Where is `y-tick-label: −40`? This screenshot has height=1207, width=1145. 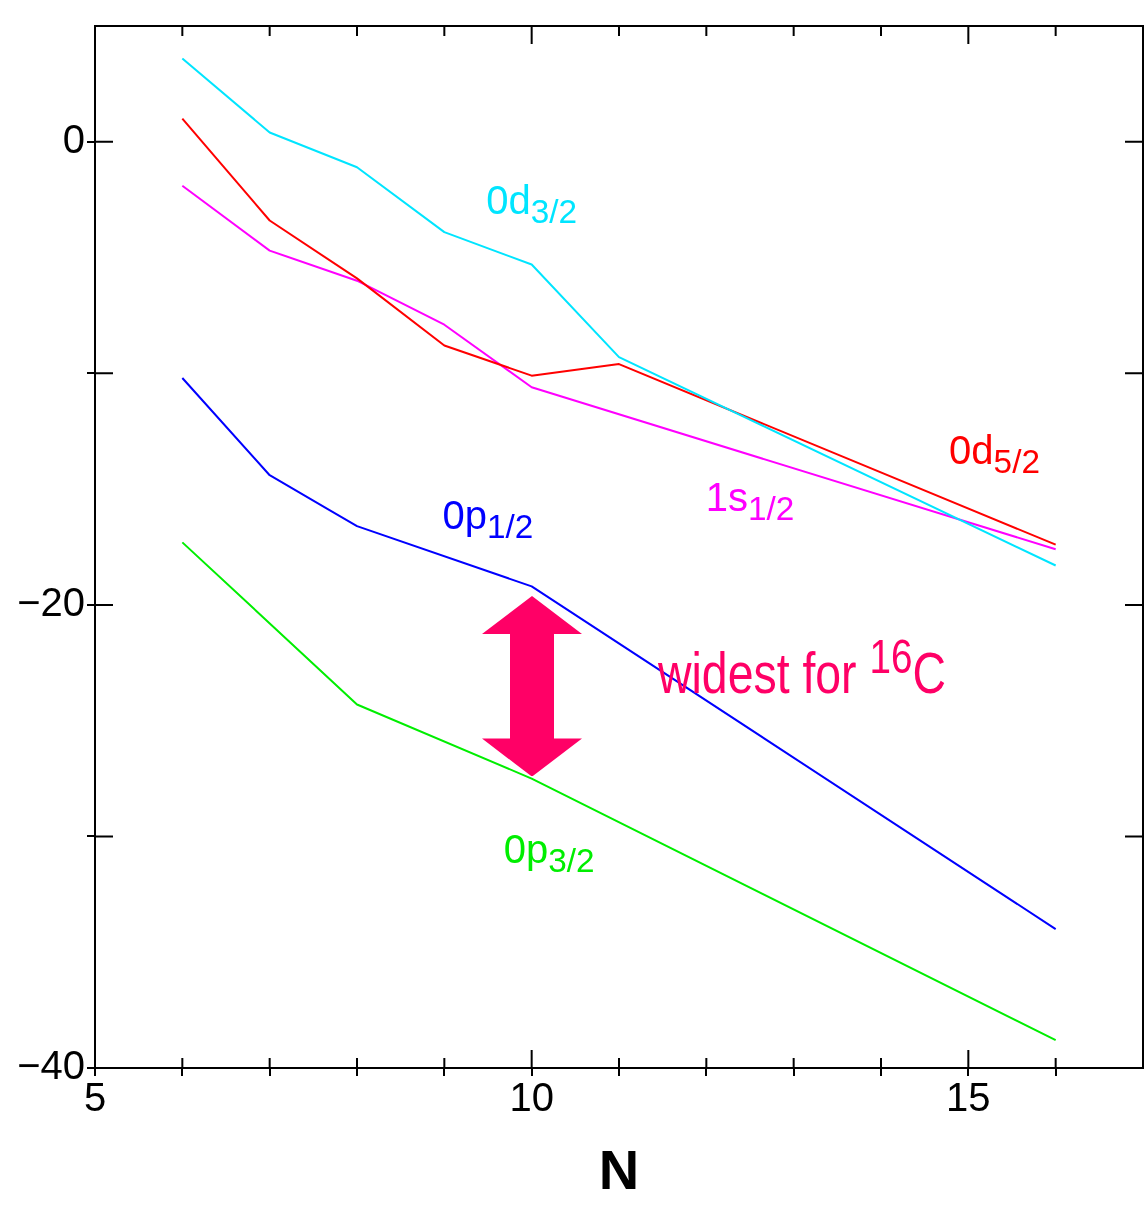
y-tick-label: −40 is located at coordinates (51, 1065).